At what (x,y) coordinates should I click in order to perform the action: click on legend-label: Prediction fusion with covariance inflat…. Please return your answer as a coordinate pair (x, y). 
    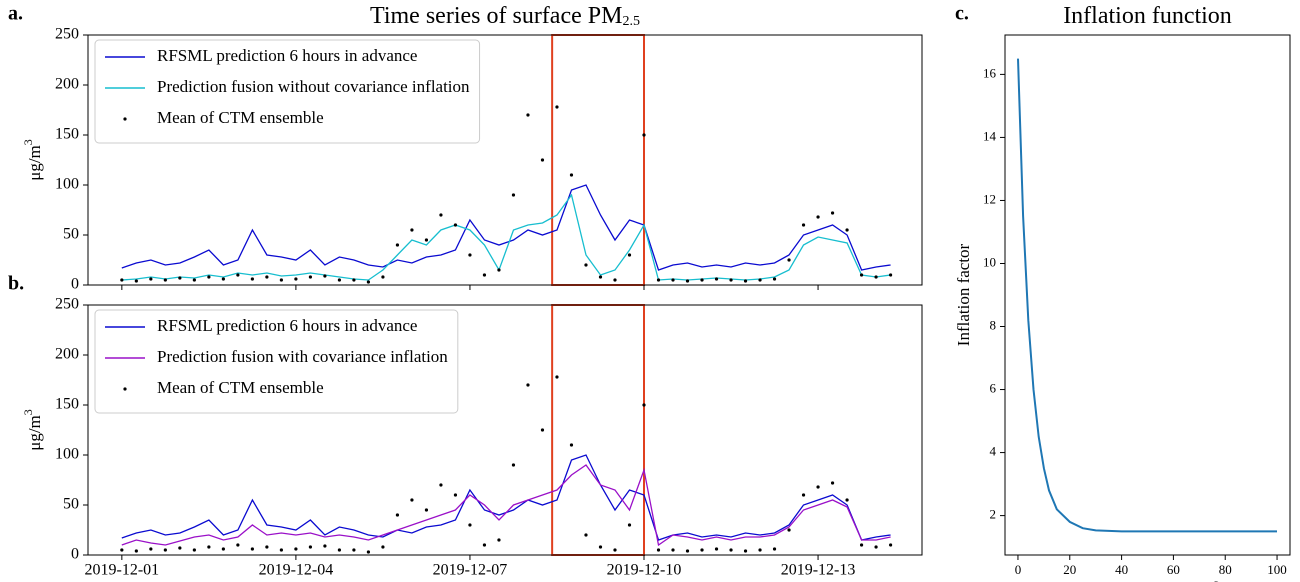
    Looking at the image, I should click on (302, 356).